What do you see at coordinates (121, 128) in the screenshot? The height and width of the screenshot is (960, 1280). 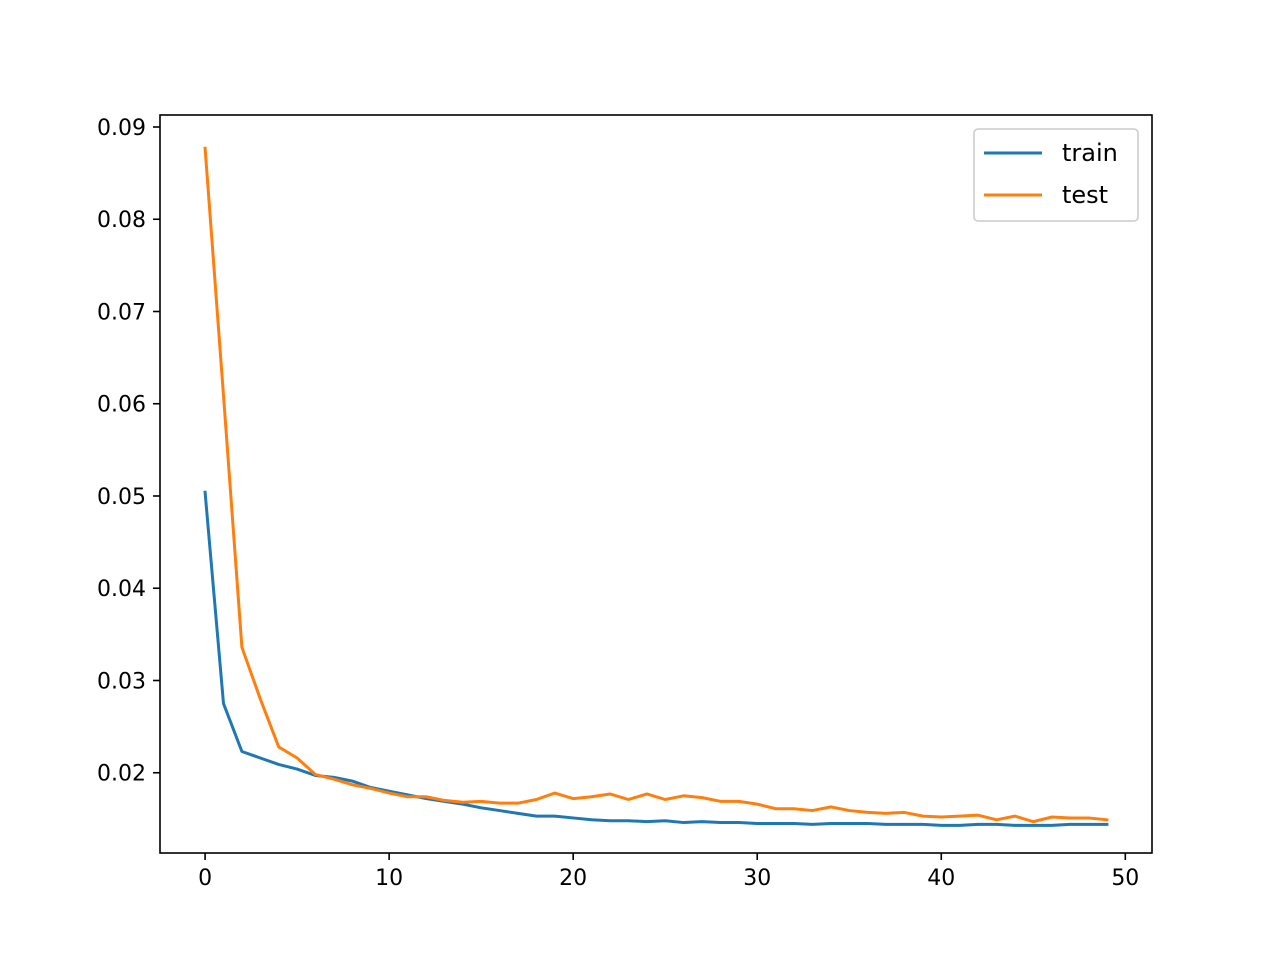 I see `y-tick-label: 0.09` at bounding box center [121, 128].